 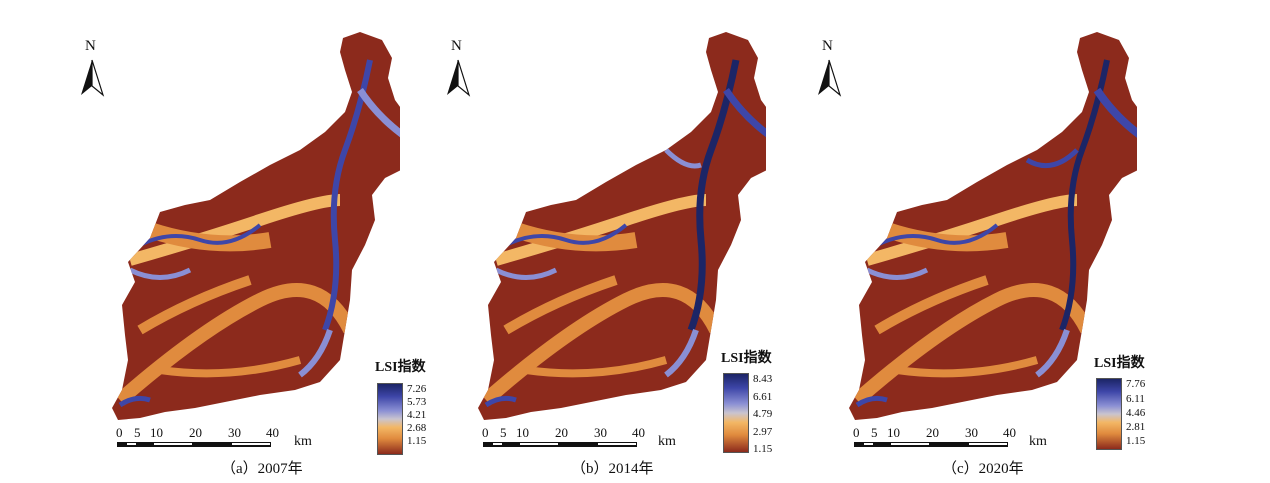 I want to click on legend-tick: 4.21, so click(x=417, y=415).